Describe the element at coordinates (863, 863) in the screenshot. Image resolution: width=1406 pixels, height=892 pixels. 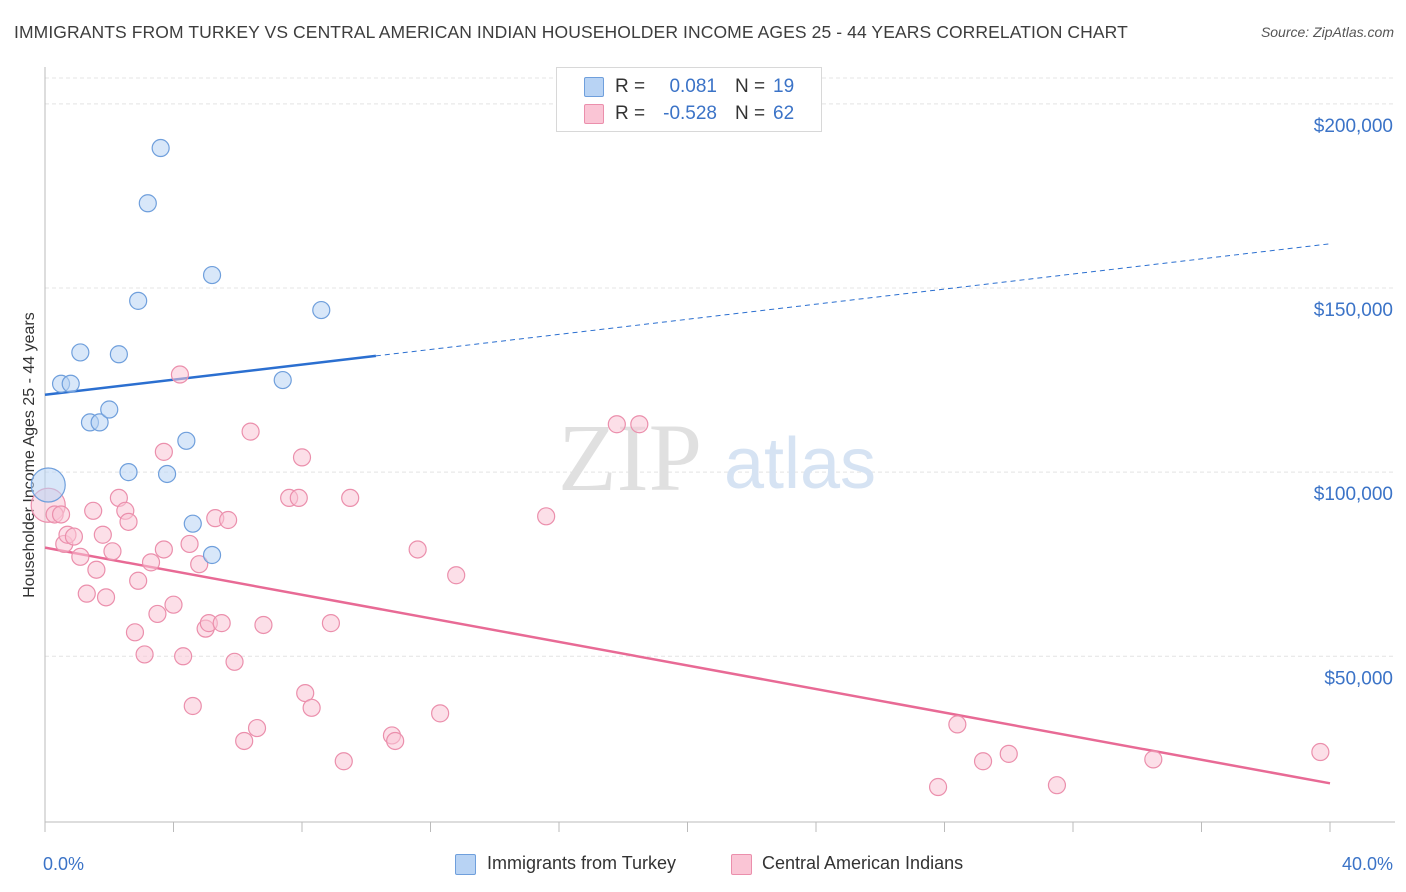
I see `series-legend-label-central-american-indians: Central American Indians` at that location.